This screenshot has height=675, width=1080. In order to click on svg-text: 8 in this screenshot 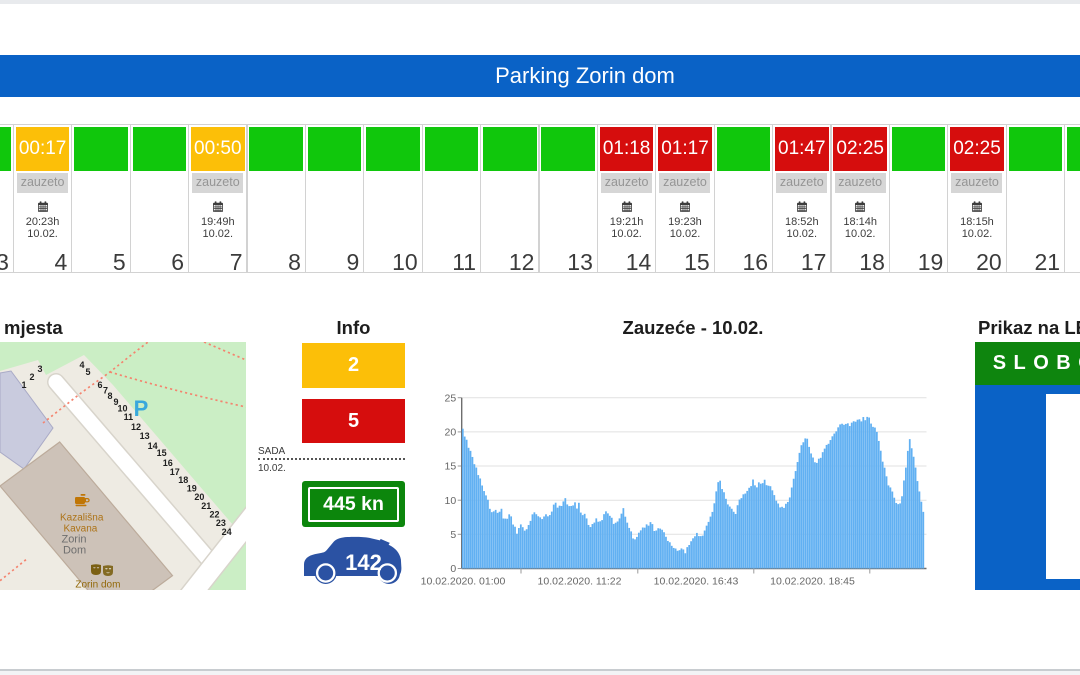, I will do `click(109, 396)`.